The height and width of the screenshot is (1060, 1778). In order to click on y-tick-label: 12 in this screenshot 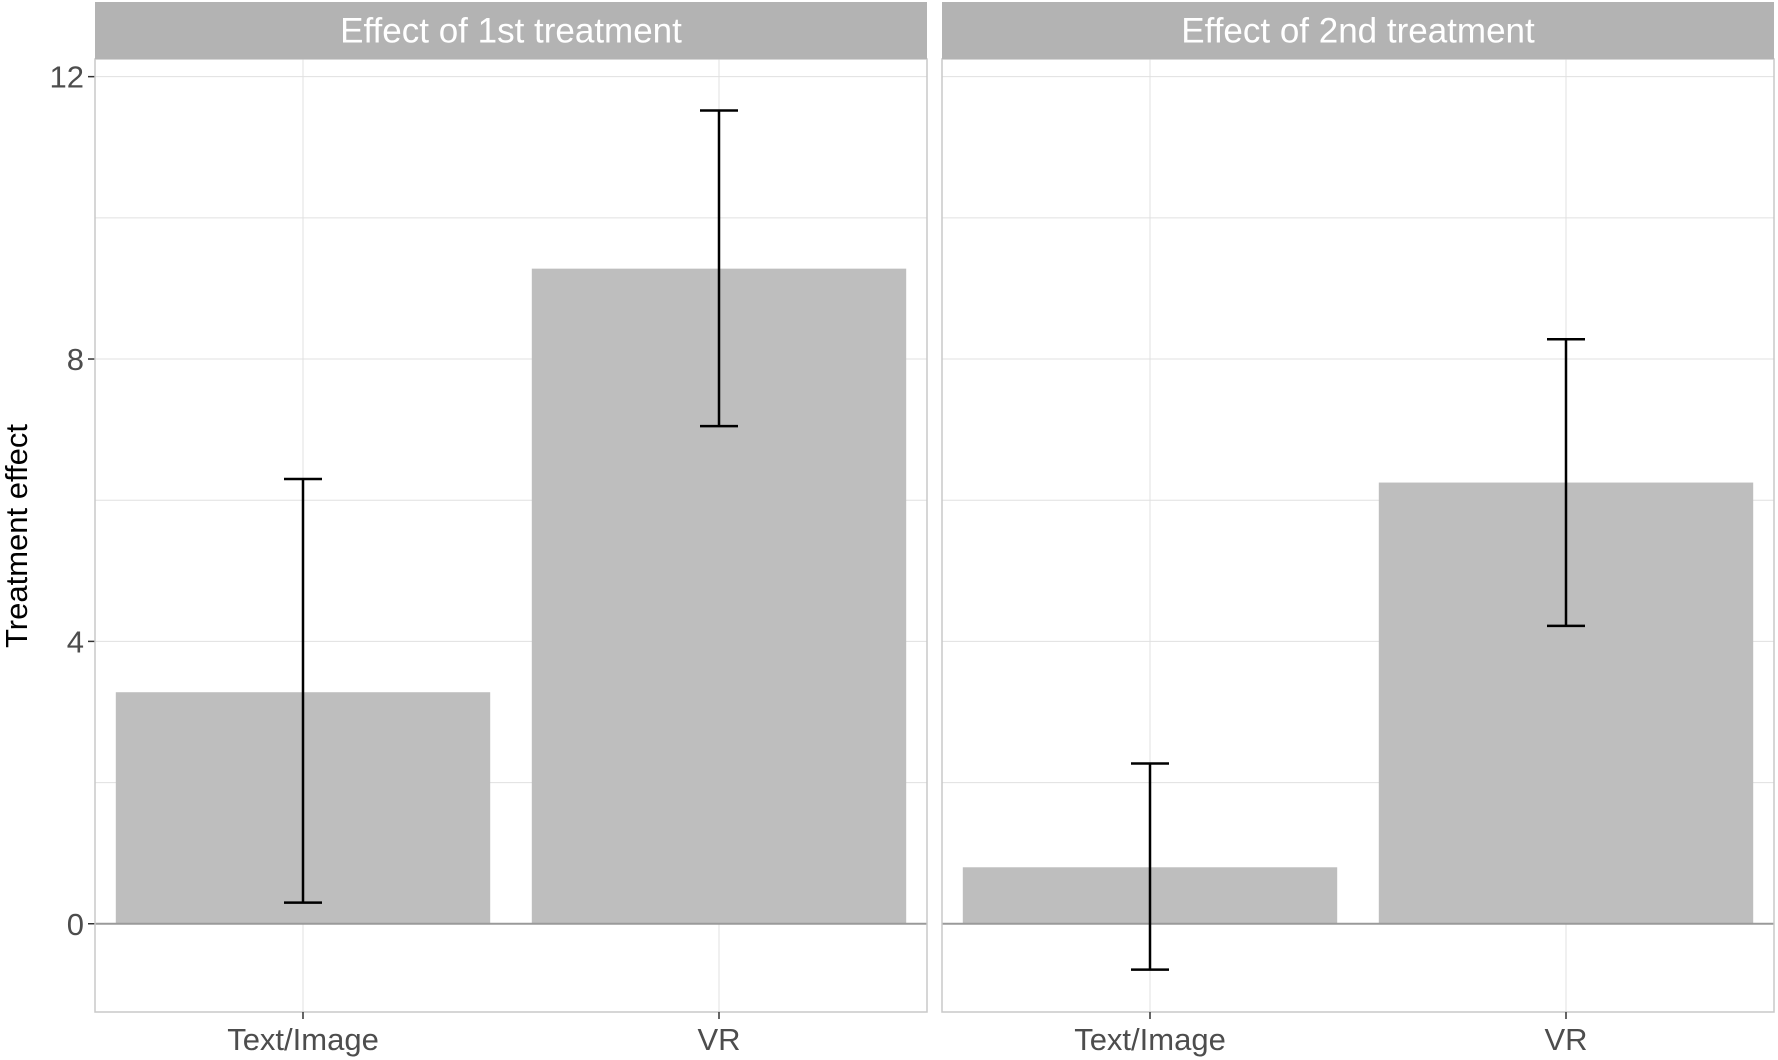, I will do `click(67, 77)`.